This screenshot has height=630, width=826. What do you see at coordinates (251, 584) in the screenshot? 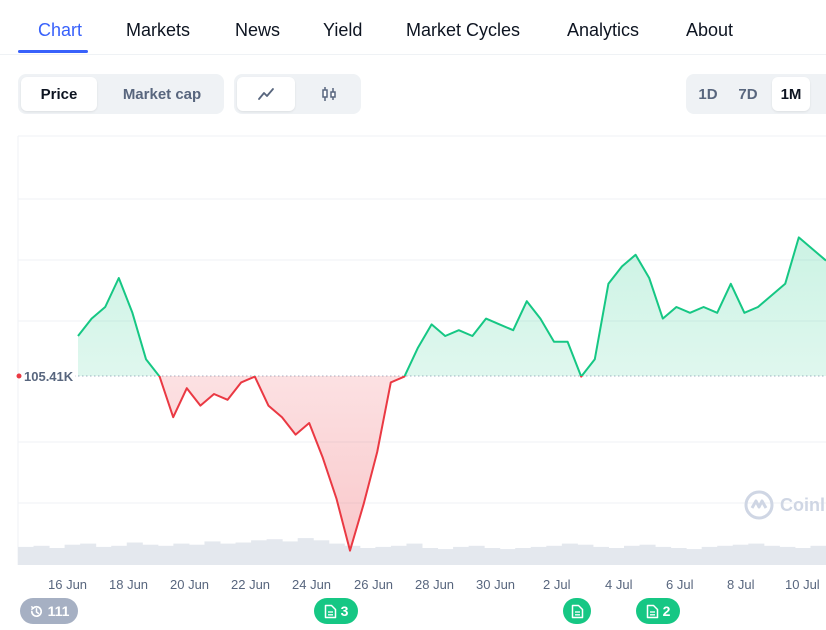
I see `x-axis-label: 22 Jun` at bounding box center [251, 584].